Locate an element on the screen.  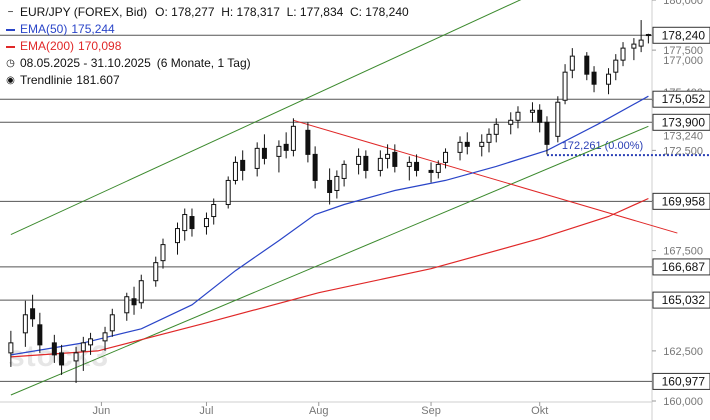
x-tick-label: Sep is located at coordinates (431, 411).